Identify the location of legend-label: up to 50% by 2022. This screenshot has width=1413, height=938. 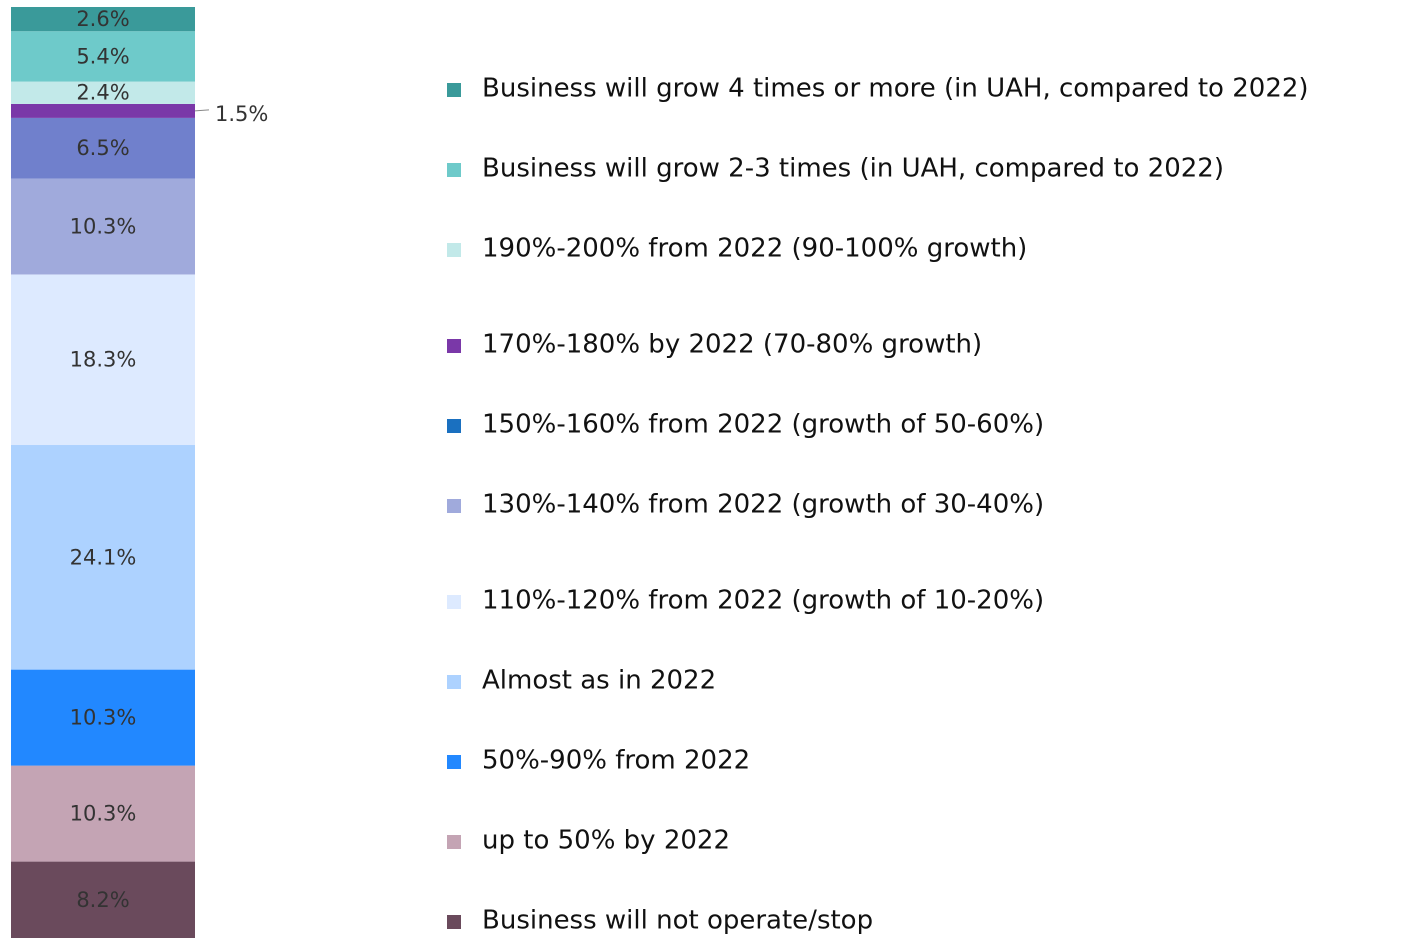
(606, 841).